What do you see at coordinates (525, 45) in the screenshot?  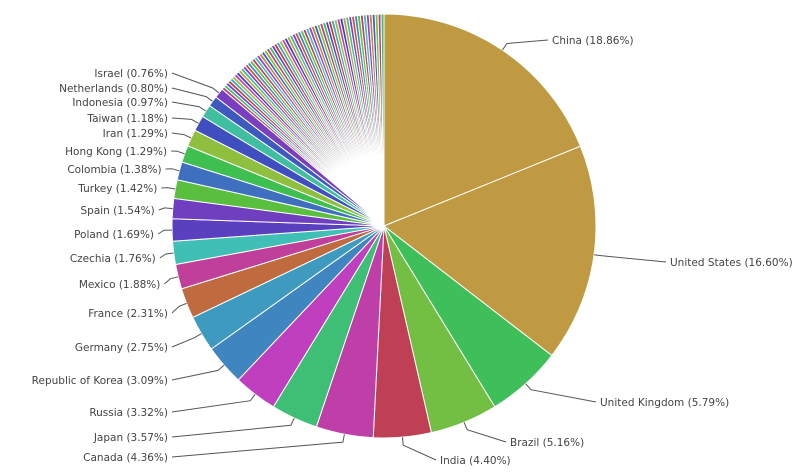 I see `slice-china-leader-line` at bounding box center [525, 45].